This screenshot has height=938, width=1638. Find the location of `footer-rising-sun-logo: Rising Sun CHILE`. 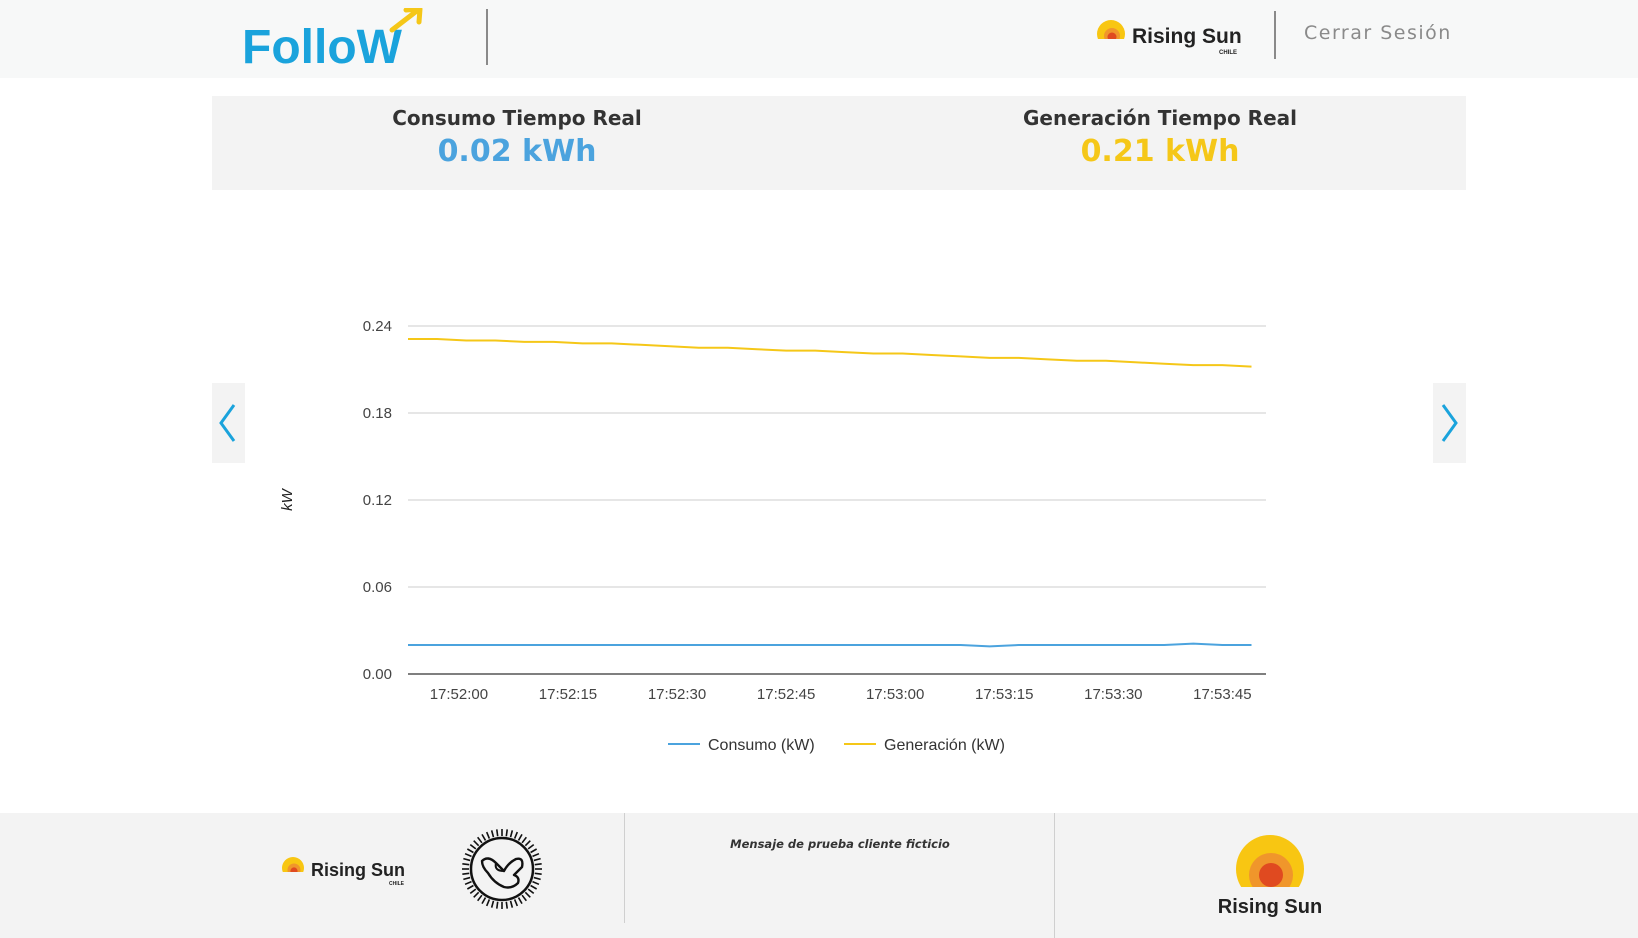

footer-rising-sun-logo: Rising Sun CHILE is located at coordinates (342, 872).